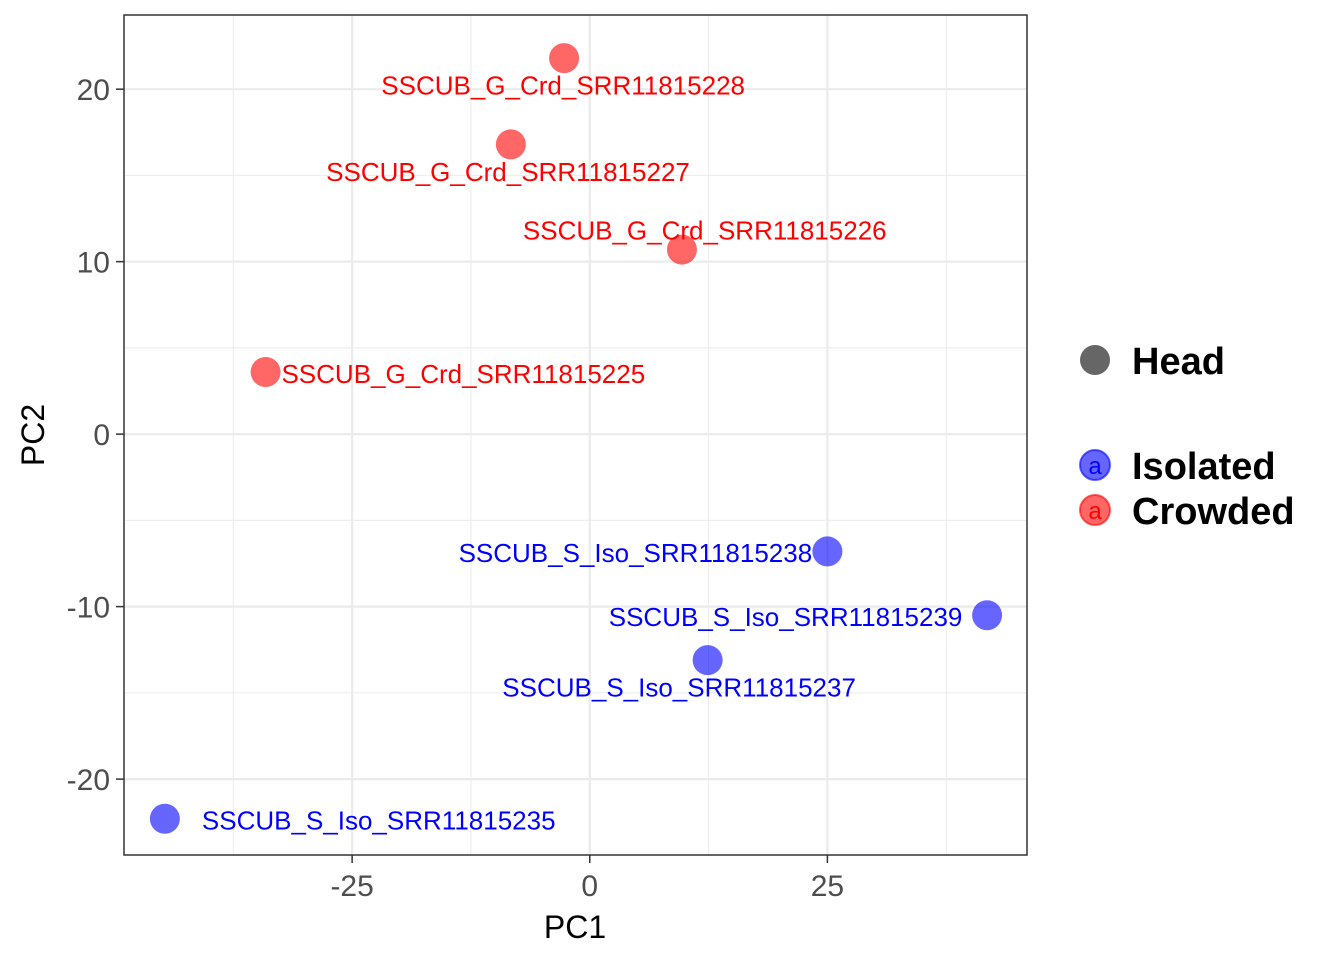 This screenshot has height=960, width=1344. I want to click on point-label-crowded: SSCUB_G_Crd_SRR11815226, so click(705, 231).